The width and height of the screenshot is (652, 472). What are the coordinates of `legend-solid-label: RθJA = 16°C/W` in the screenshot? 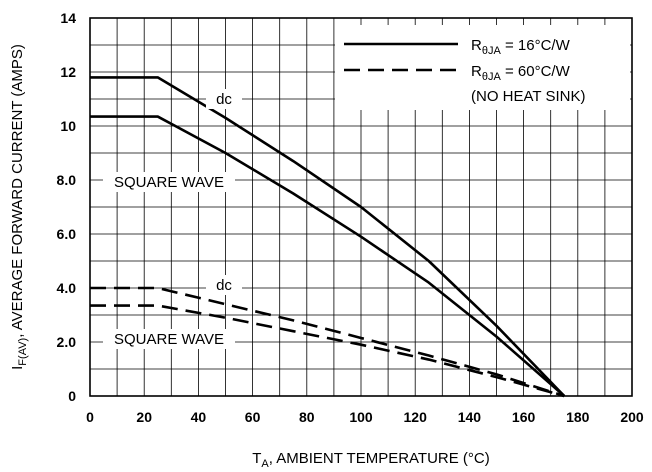 It's located at (521, 47).